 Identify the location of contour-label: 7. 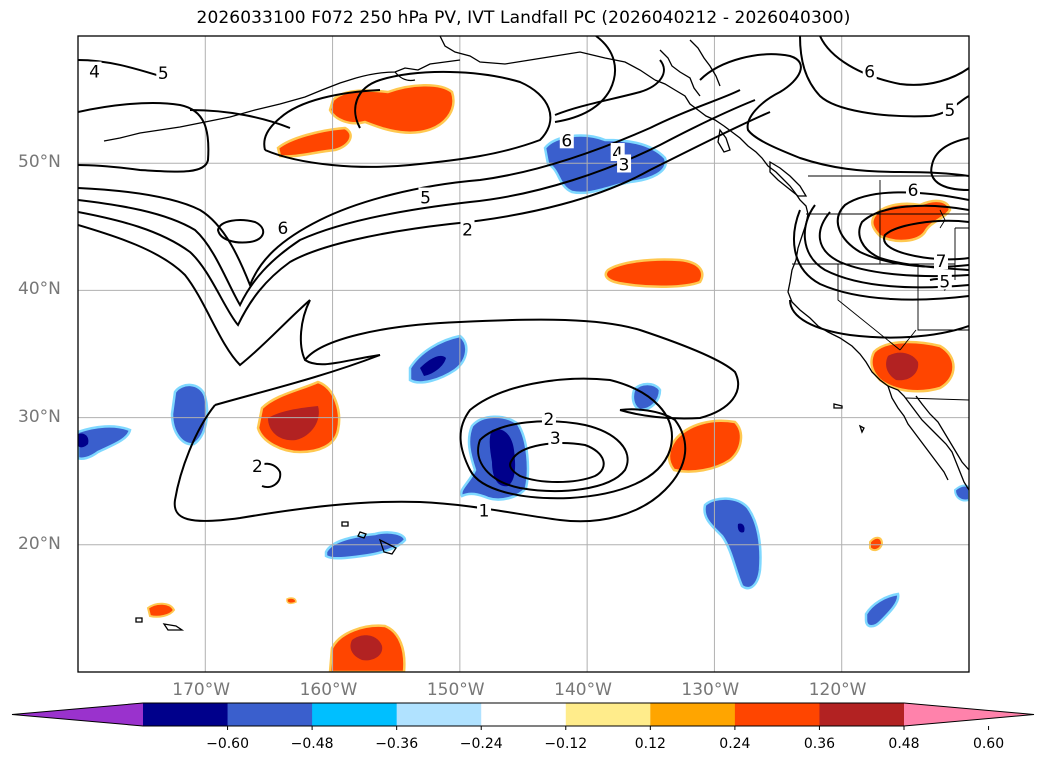
(941, 262).